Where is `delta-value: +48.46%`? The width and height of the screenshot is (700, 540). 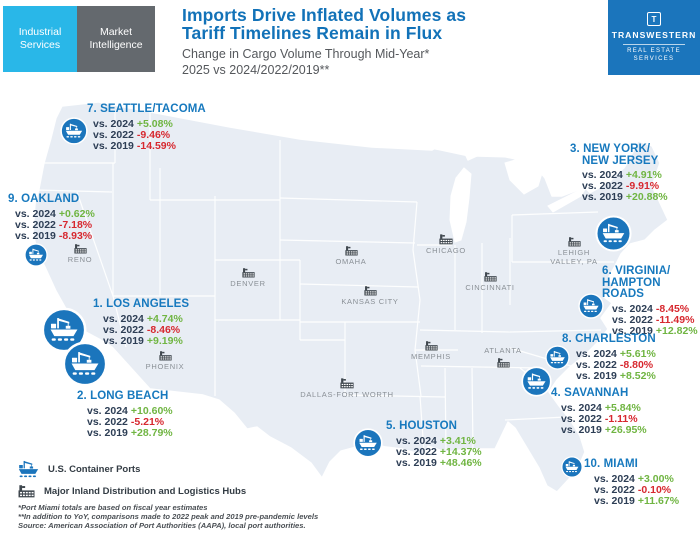 delta-value: +48.46% is located at coordinates (460, 462).